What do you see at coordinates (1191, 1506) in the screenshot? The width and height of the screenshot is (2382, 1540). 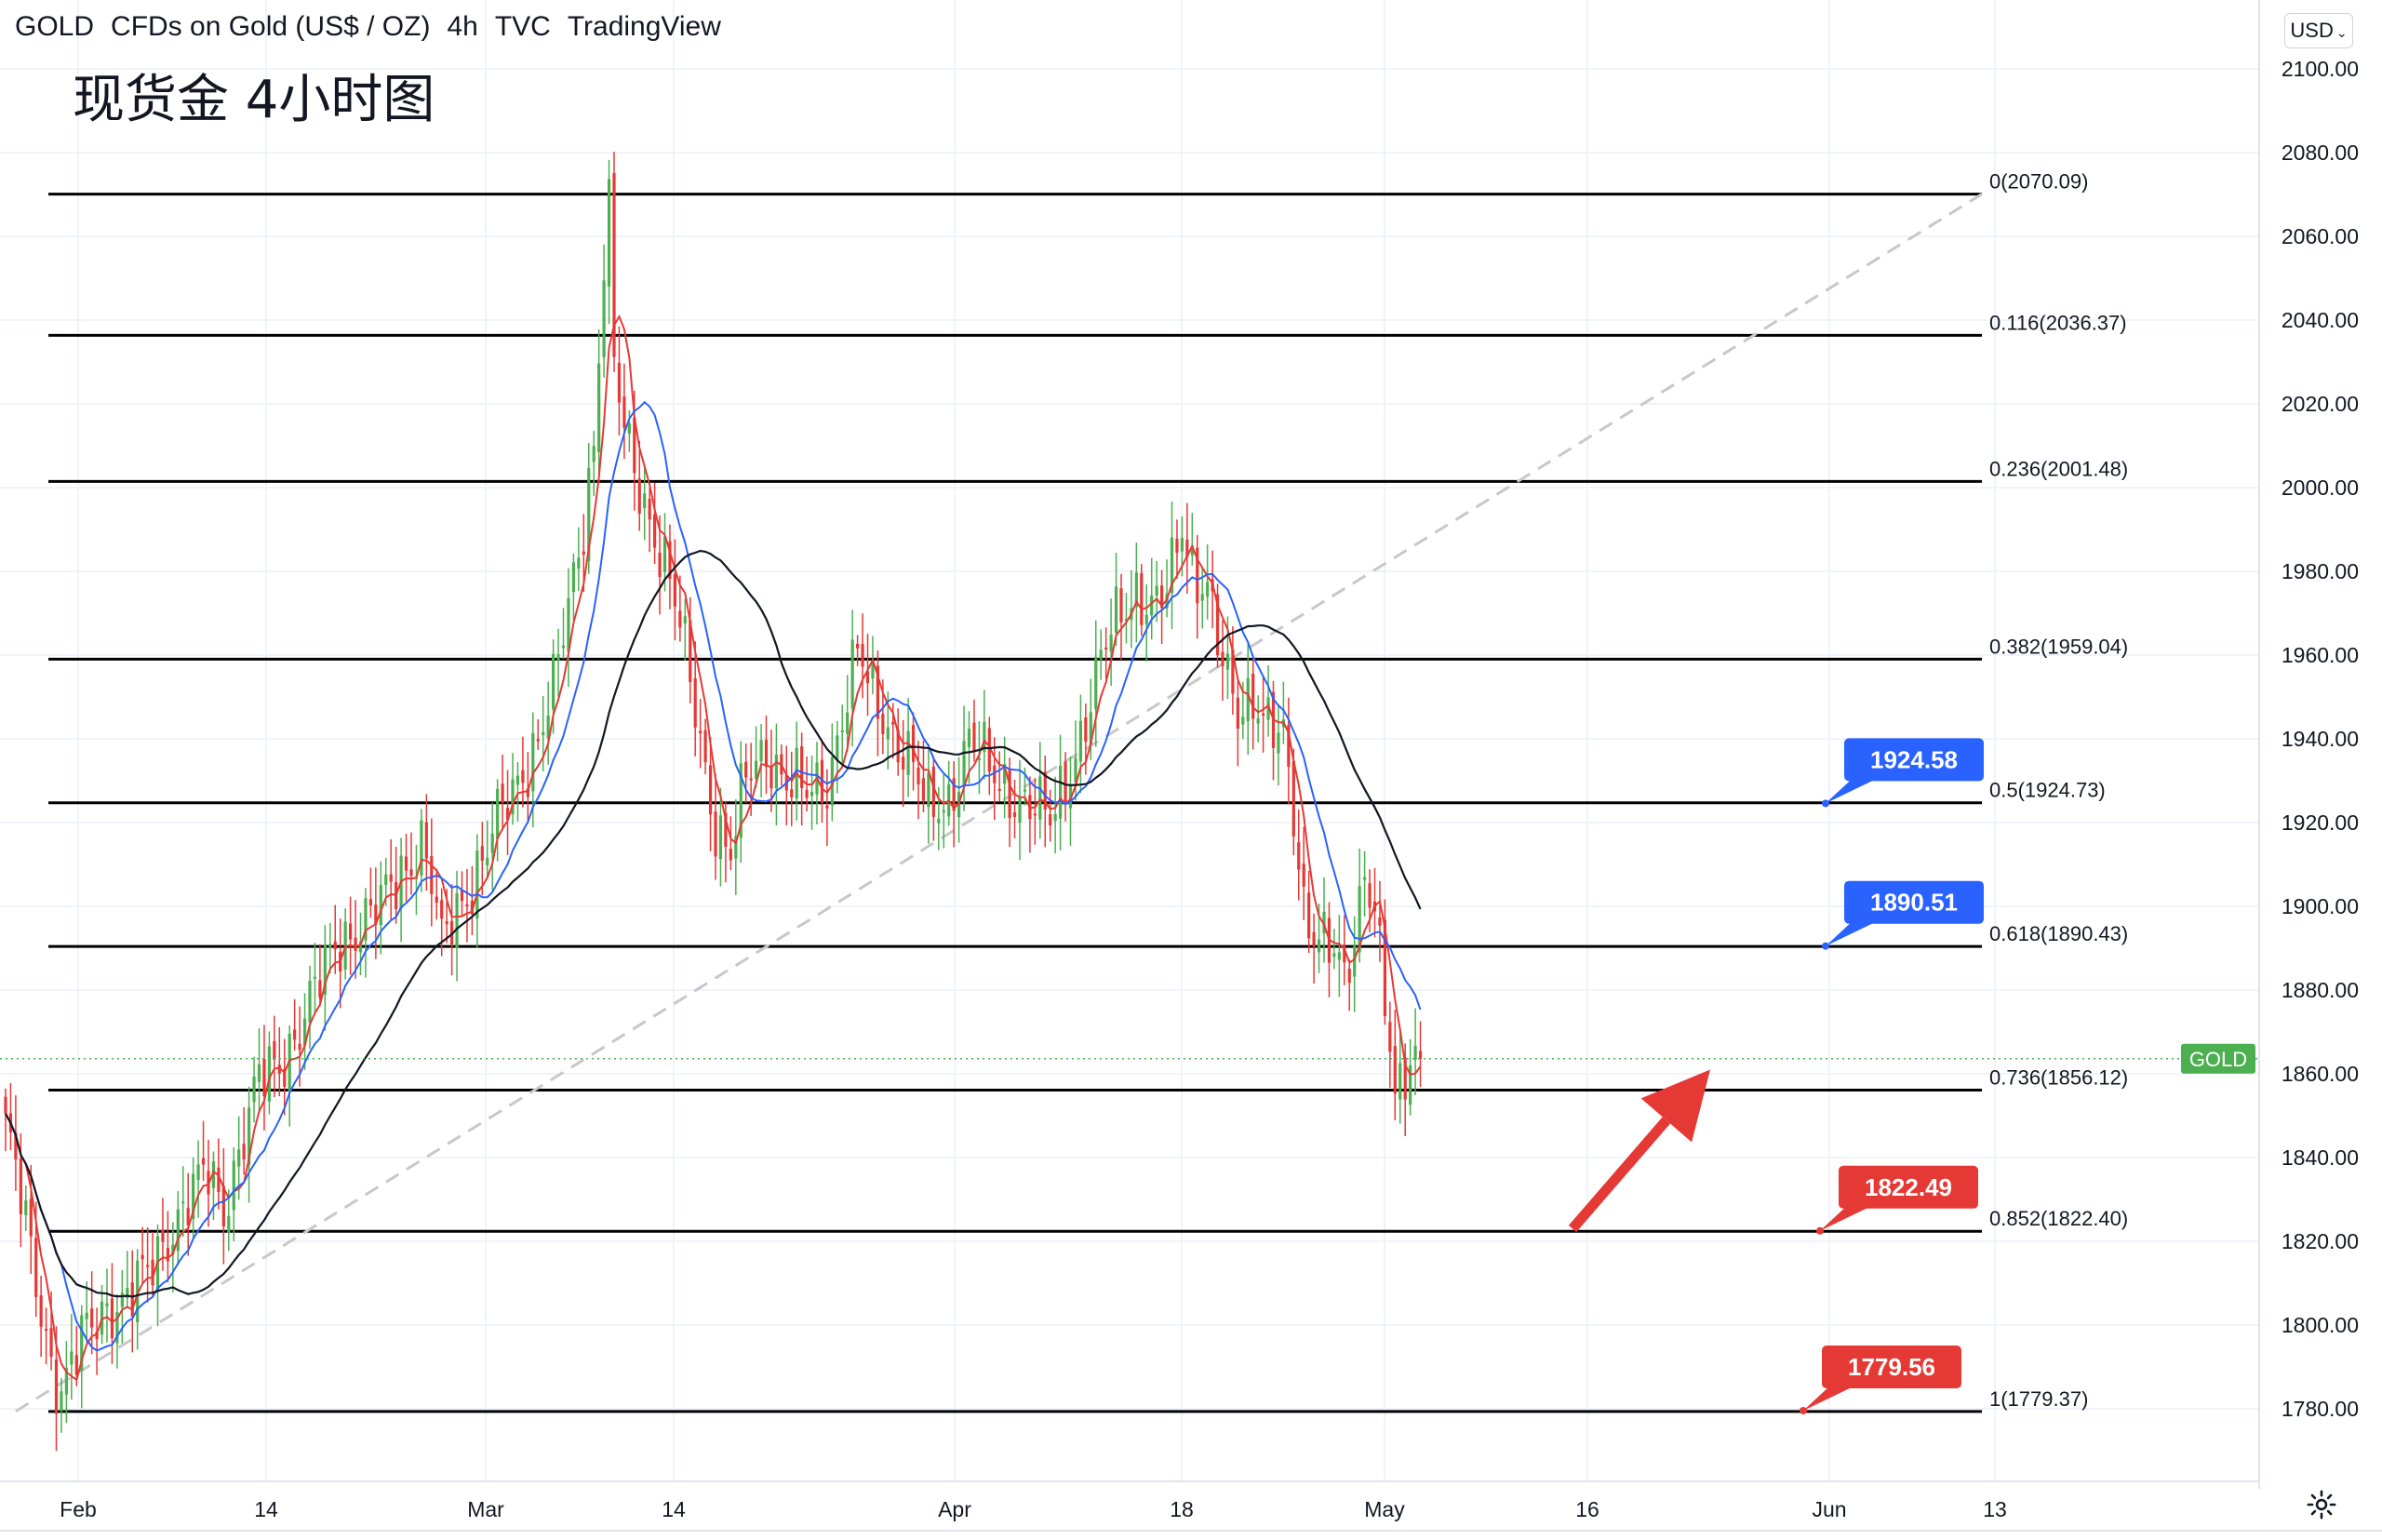 I see `time-axis: Feb 14 Mar 14 Apr 18 May 16 Jun 13` at bounding box center [1191, 1506].